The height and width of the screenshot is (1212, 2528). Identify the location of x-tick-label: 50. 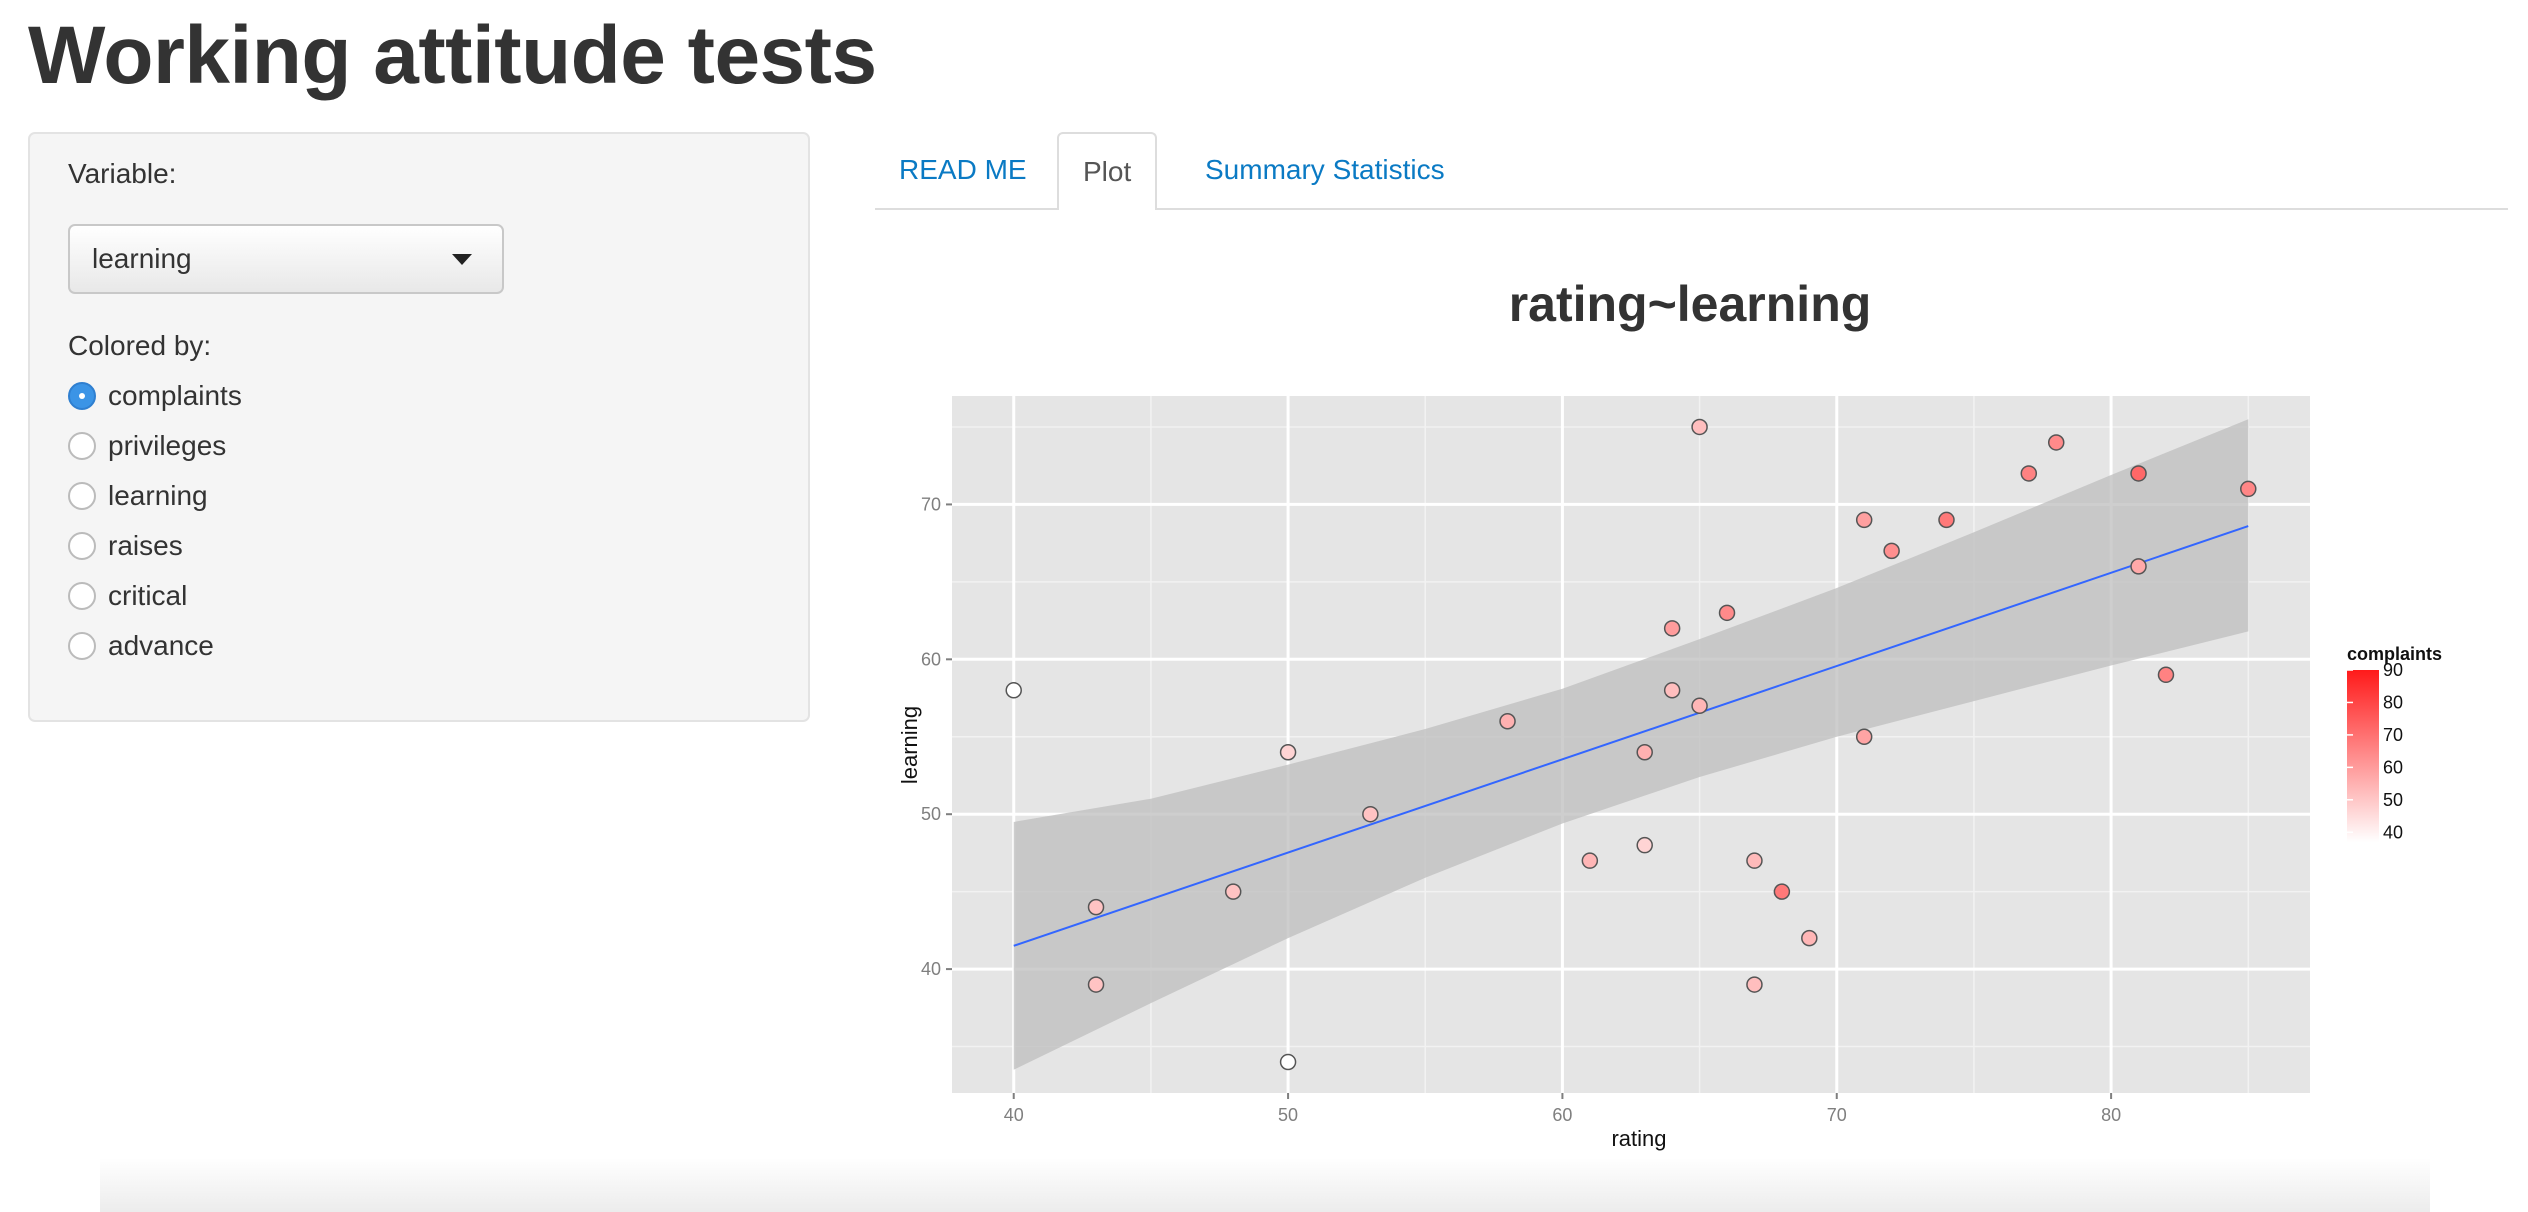
(1288, 1115).